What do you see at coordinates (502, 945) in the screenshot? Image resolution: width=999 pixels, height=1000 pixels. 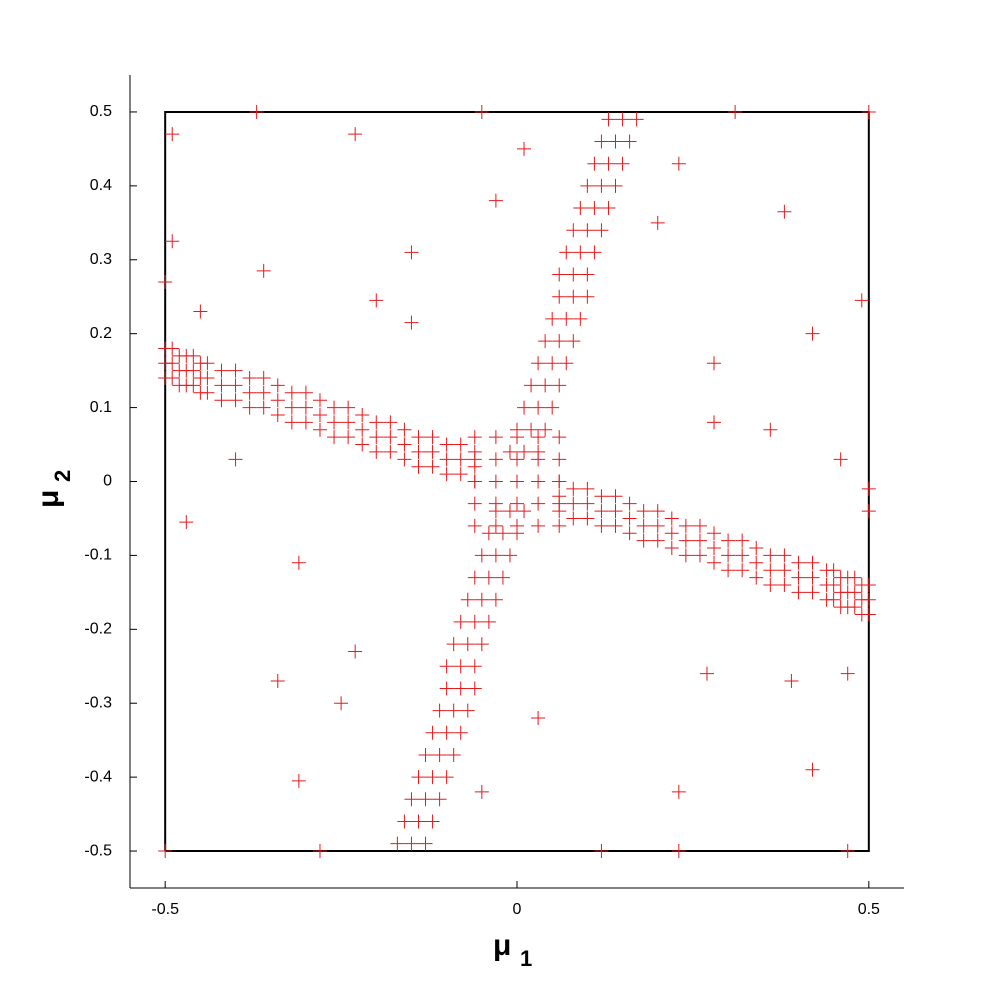 I see `x-axis-label: μ` at bounding box center [502, 945].